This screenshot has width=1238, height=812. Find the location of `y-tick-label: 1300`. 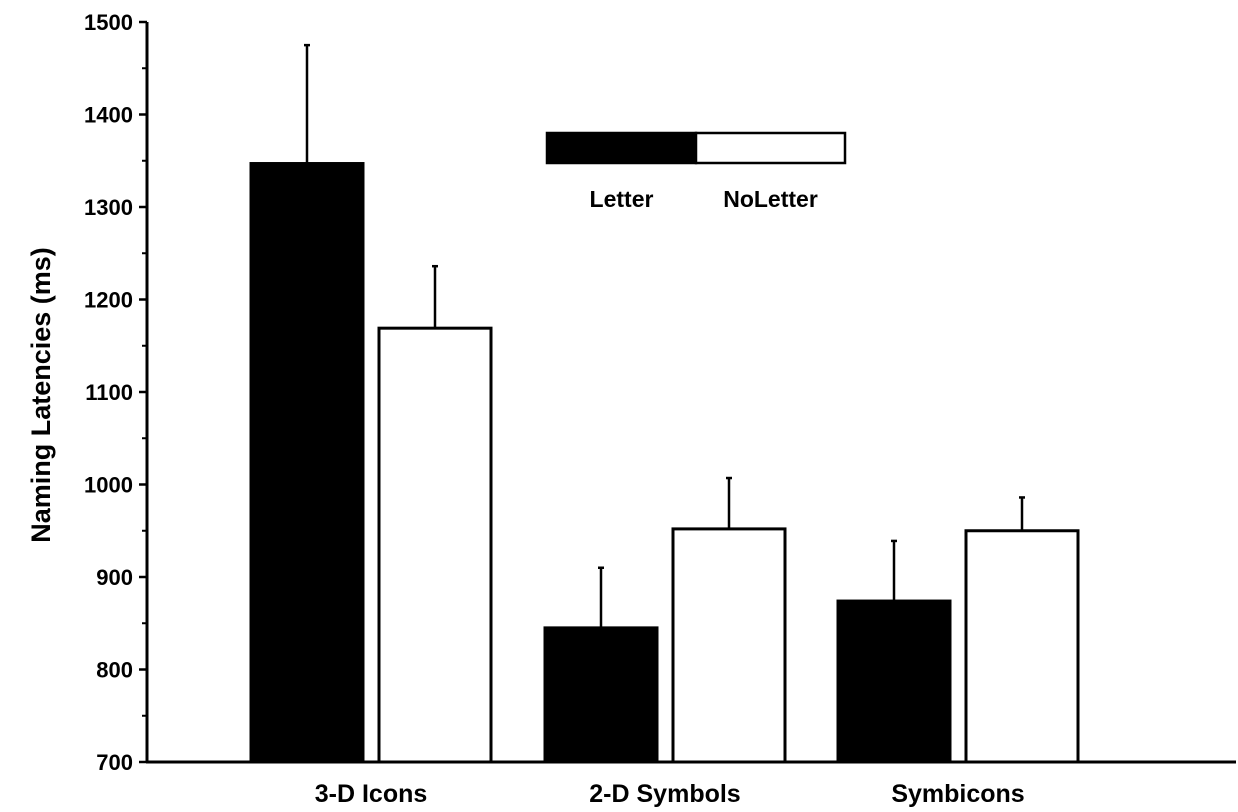

y-tick-label: 1300 is located at coordinates (108, 207).